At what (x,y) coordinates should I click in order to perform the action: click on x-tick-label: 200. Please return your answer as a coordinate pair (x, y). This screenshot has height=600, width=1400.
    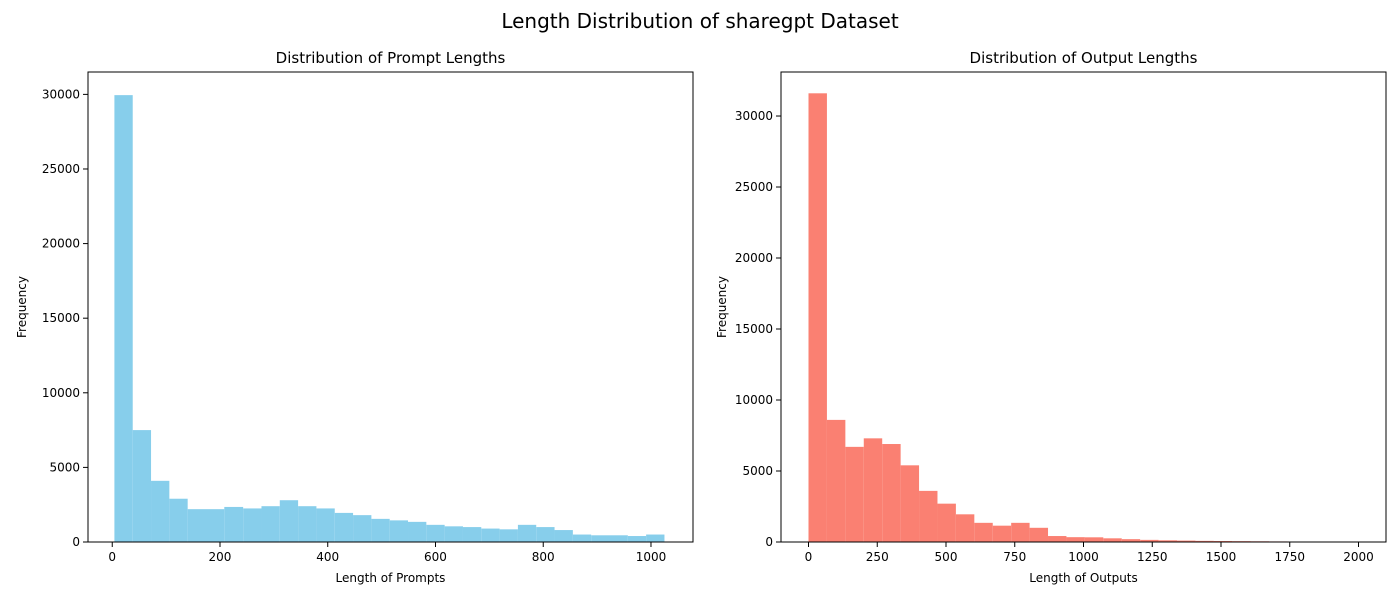
    Looking at the image, I should click on (220, 557).